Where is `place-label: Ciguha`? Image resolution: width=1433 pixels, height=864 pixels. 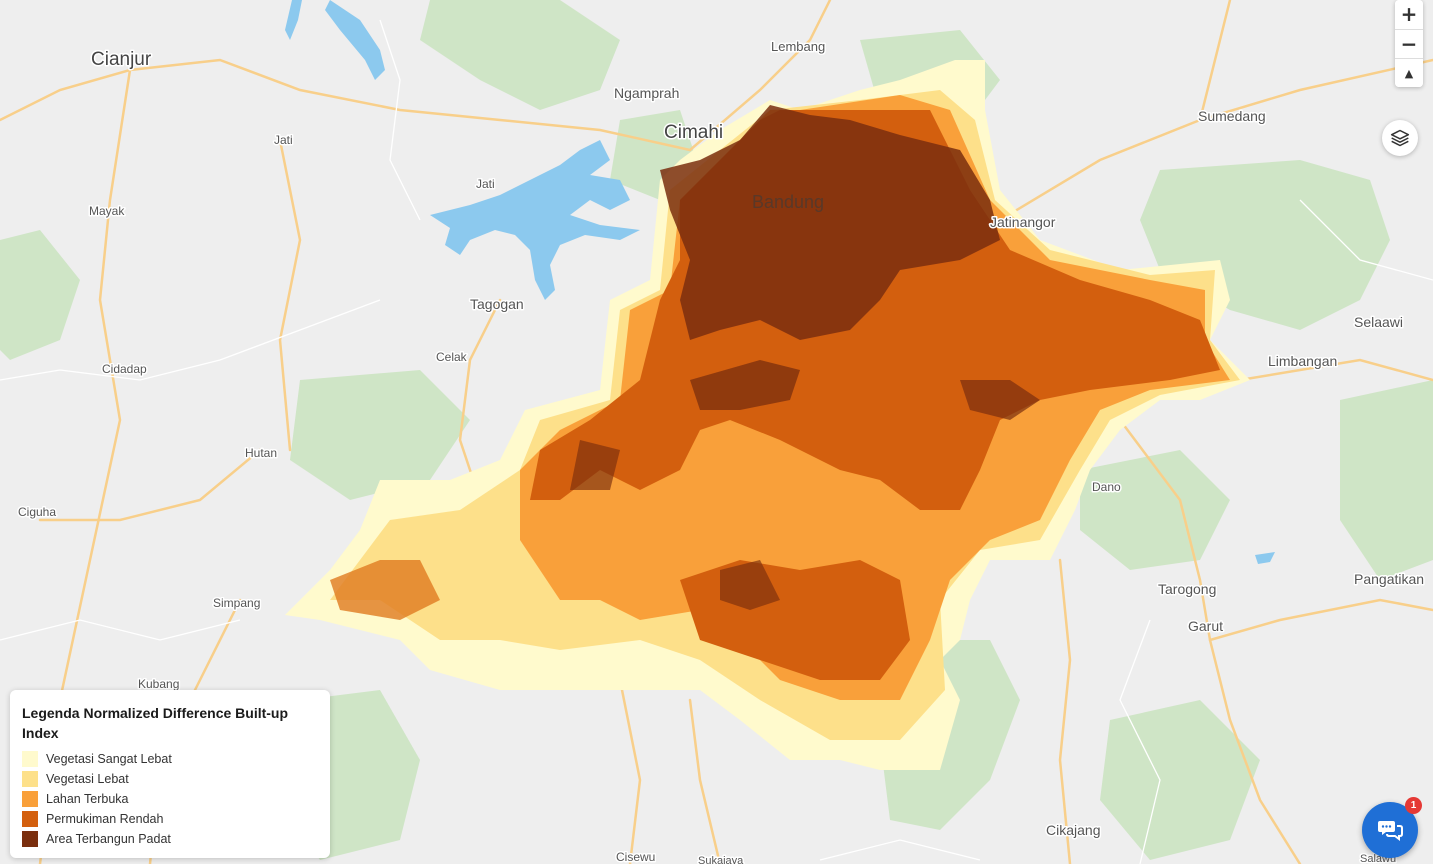
place-label: Ciguha is located at coordinates (37, 512).